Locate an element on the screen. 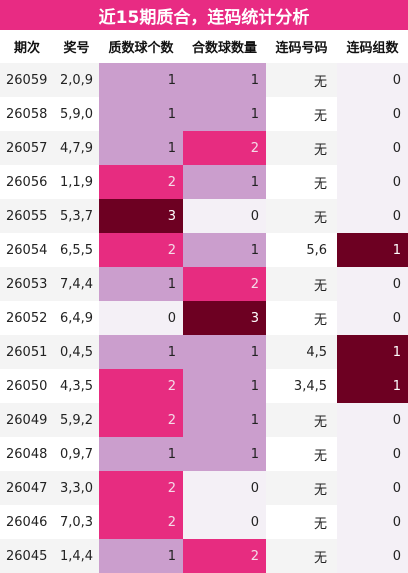  header-consecutive-numbers: 连码号码 is located at coordinates (301, 46).